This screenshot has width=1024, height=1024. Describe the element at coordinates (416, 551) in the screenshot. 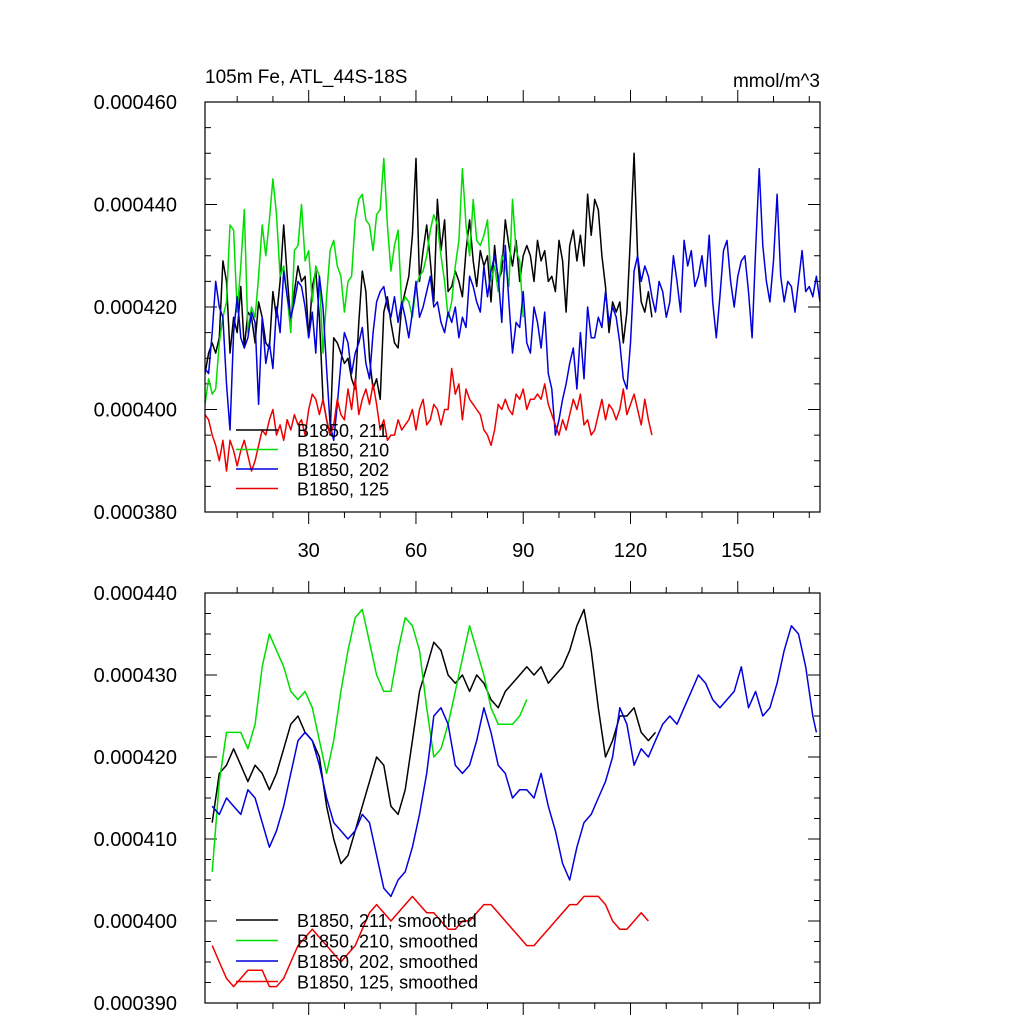

I see `x-tick-label: 60` at that location.